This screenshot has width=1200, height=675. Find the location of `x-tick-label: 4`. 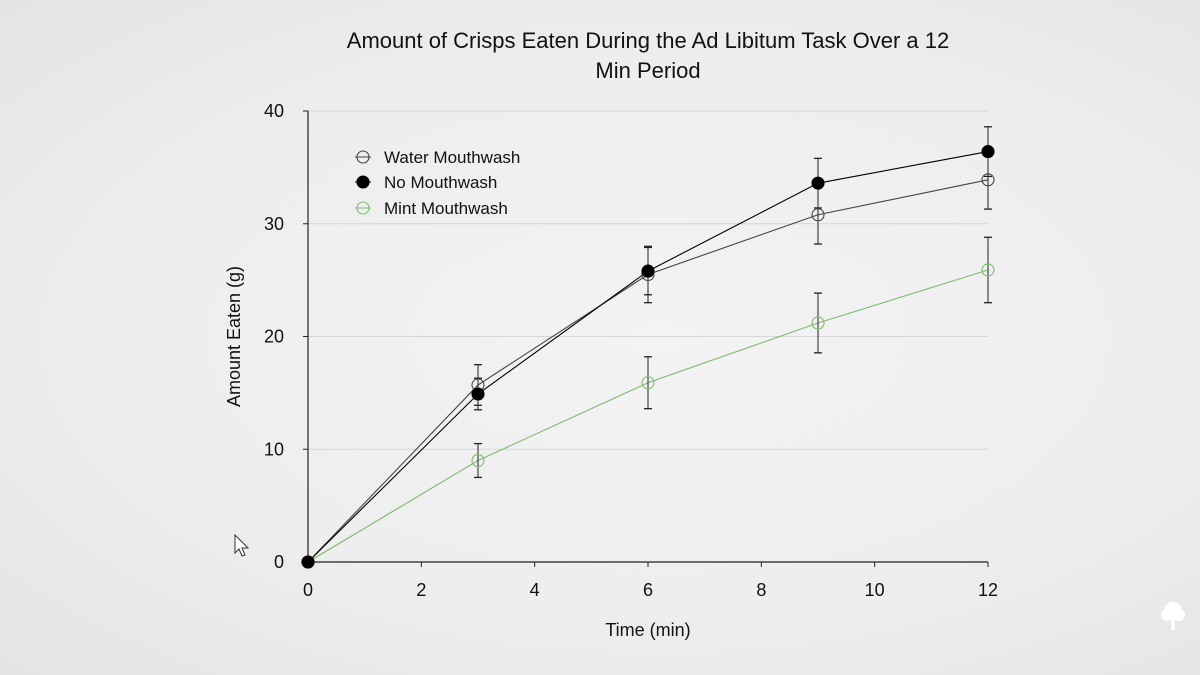

x-tick-label: 4 is located at coordinates (535, 590).